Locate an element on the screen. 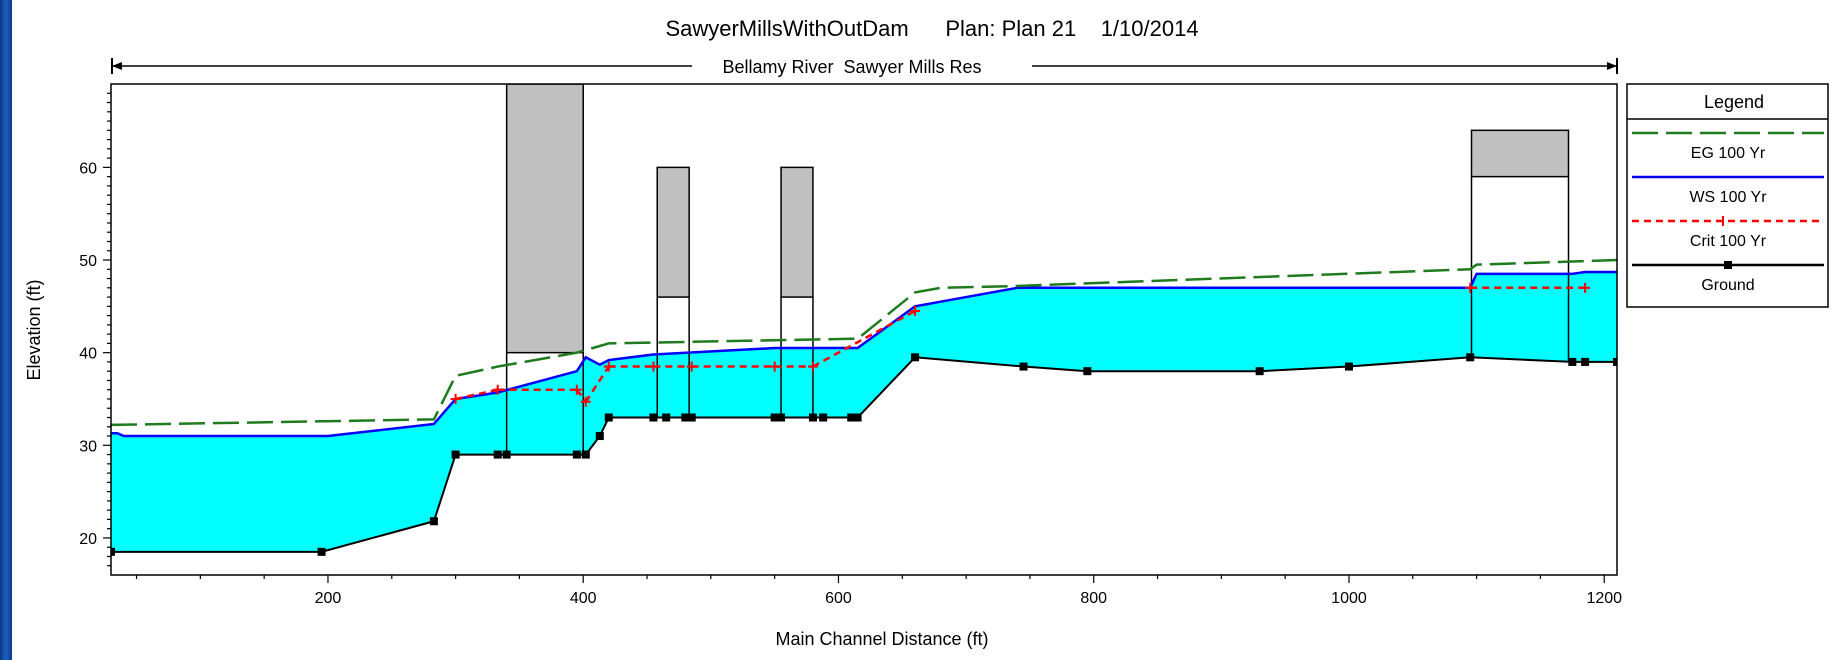 The image size is (1835, 660). y-axis-label: Elevation (ft) is located at coordinates (34, 329).